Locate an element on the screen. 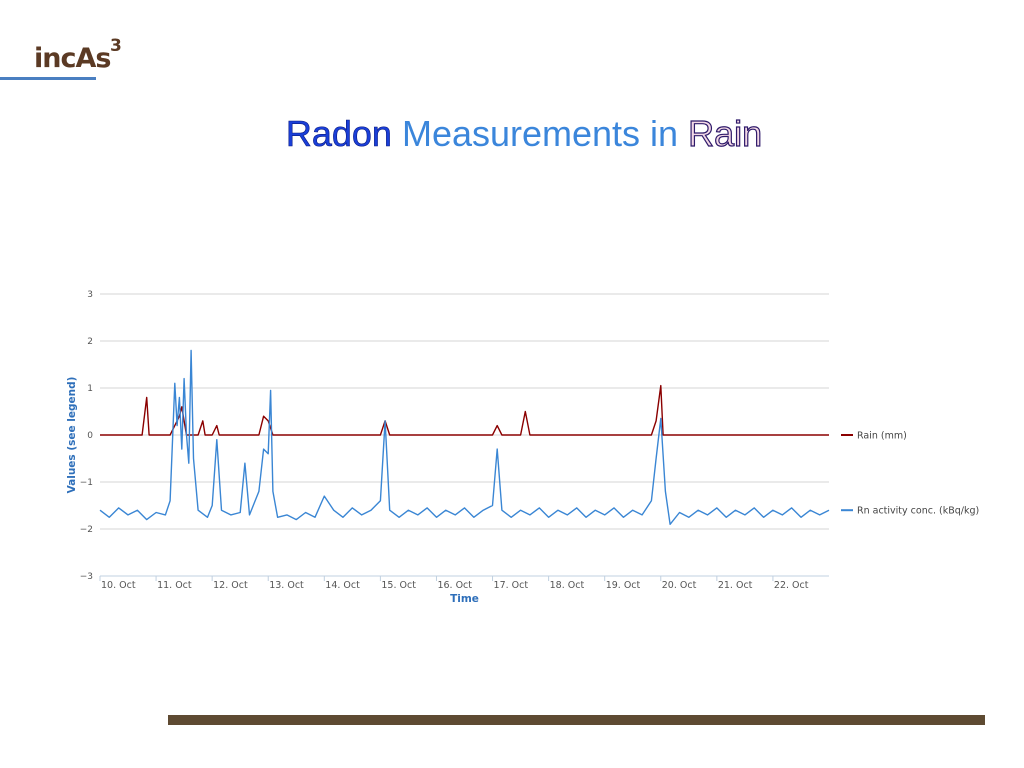 Image resolution: width=1024 pixels, height=768 pixels. y-tick-label: 1 is located at coordinates (90, 389).